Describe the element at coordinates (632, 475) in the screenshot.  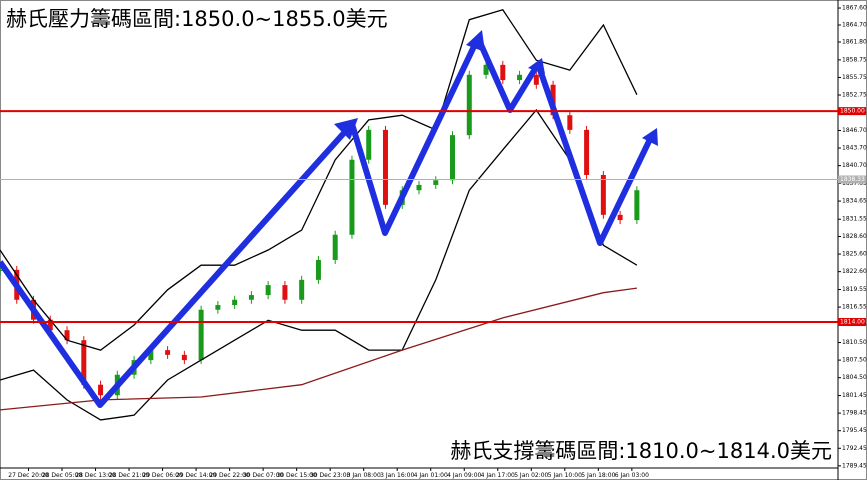
I see `x-tick-label: 6 Jan 03:00` at that location.